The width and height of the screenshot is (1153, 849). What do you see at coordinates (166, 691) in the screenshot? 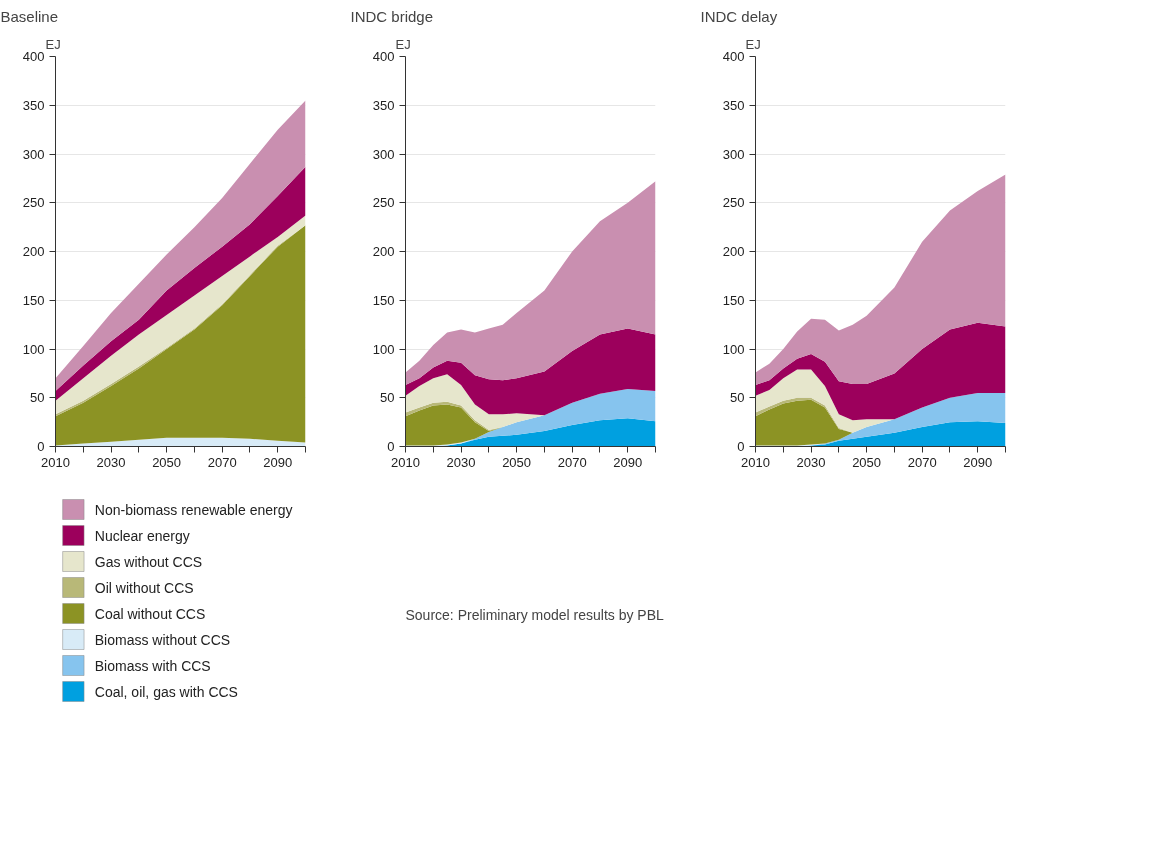
I see `legend-label: Coal, oil, gas with CCS` at bounding box center [166, 691].